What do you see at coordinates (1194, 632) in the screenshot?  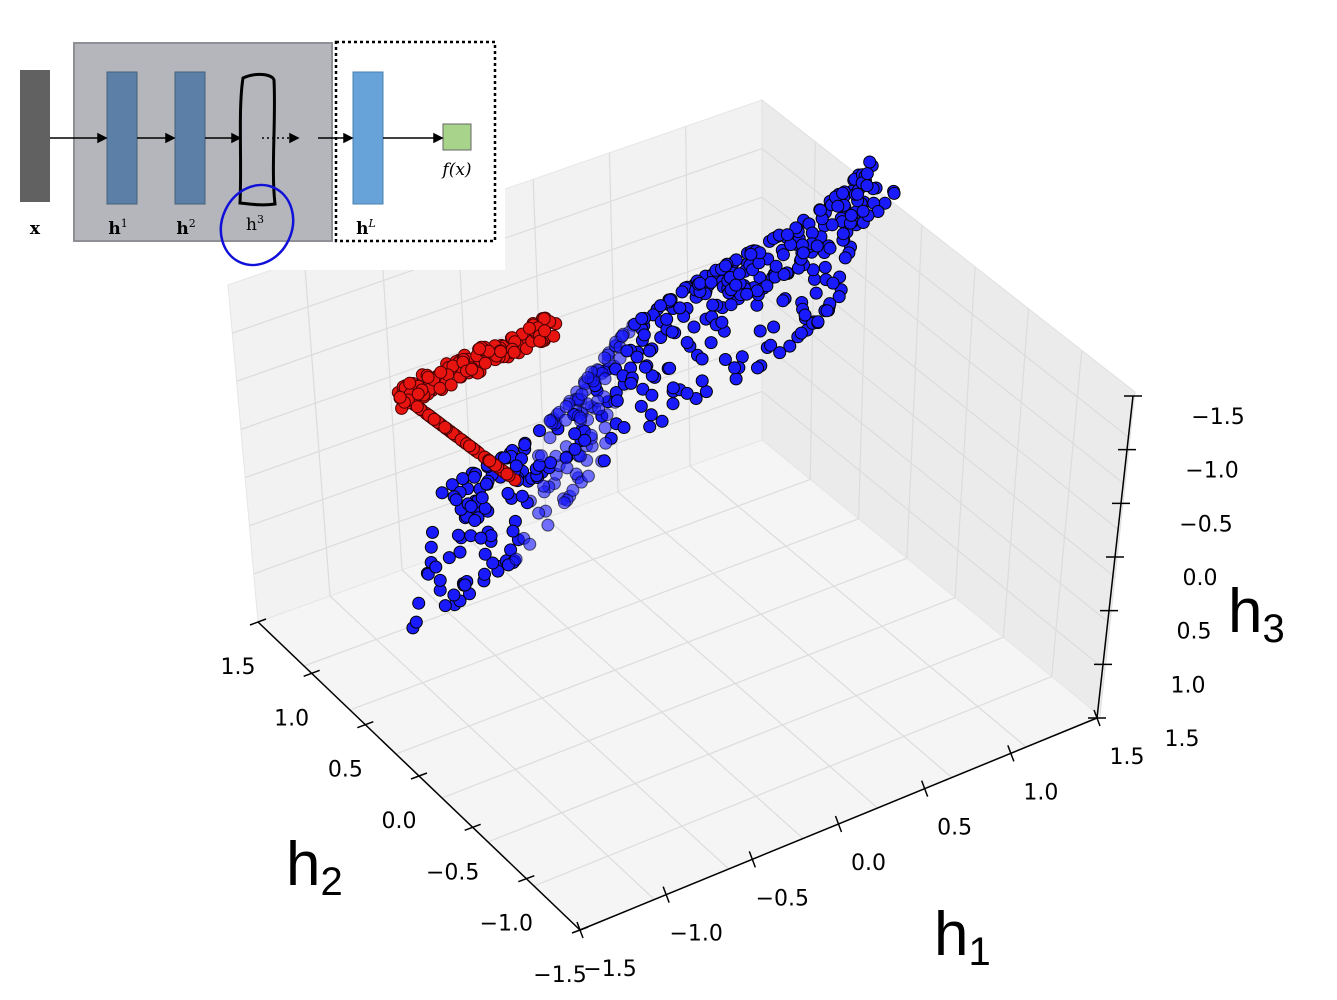 I see `tick-label: 0.5` at bounding box center [1194, 632].